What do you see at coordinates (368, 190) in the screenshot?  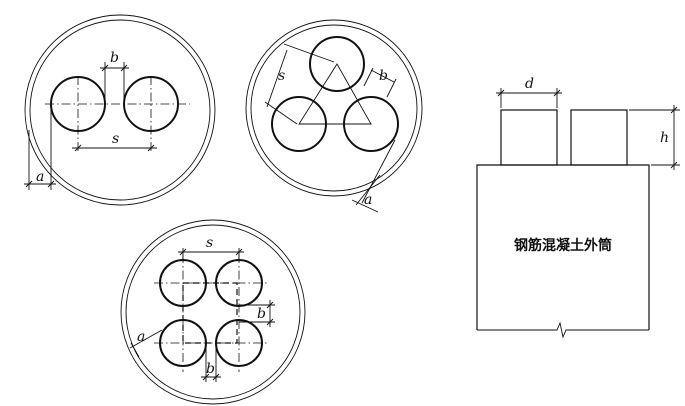 I see `a-extension-outer` at bounding box center [368, 190].